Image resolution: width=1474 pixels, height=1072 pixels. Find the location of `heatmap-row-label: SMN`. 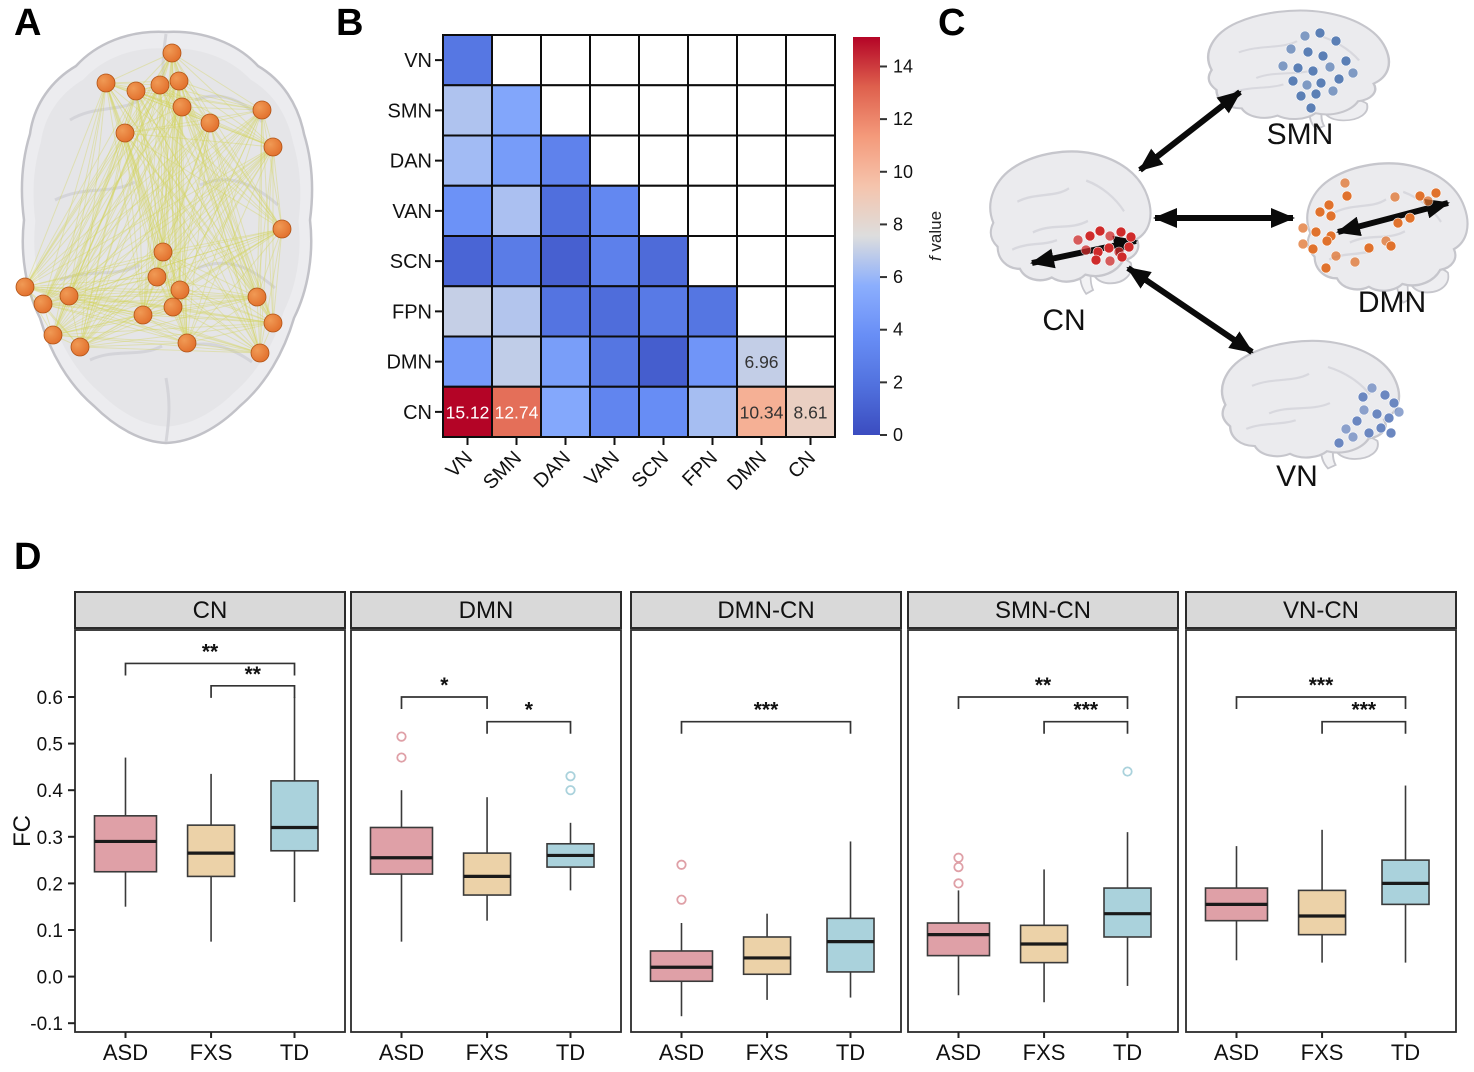

heatmap-row-label: SMN is located at coordinates (410, 111).